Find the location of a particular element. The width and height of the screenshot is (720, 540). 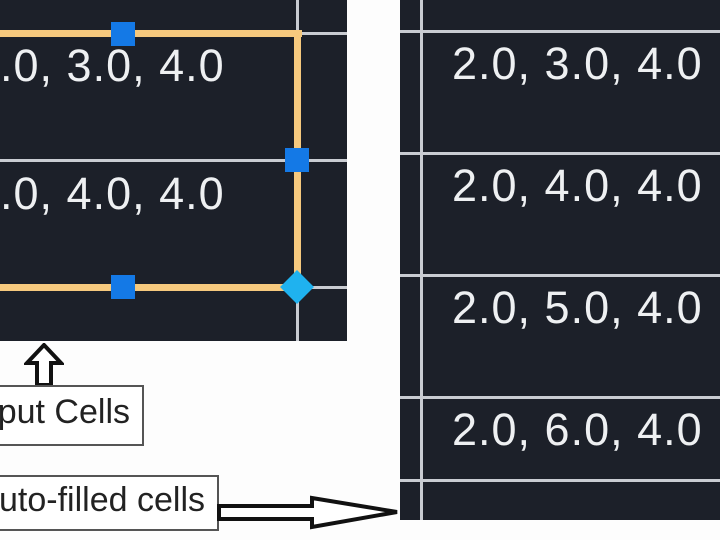

input-cell: 2.0, 4.0, 4.0 is located at coordinates (112, 193).